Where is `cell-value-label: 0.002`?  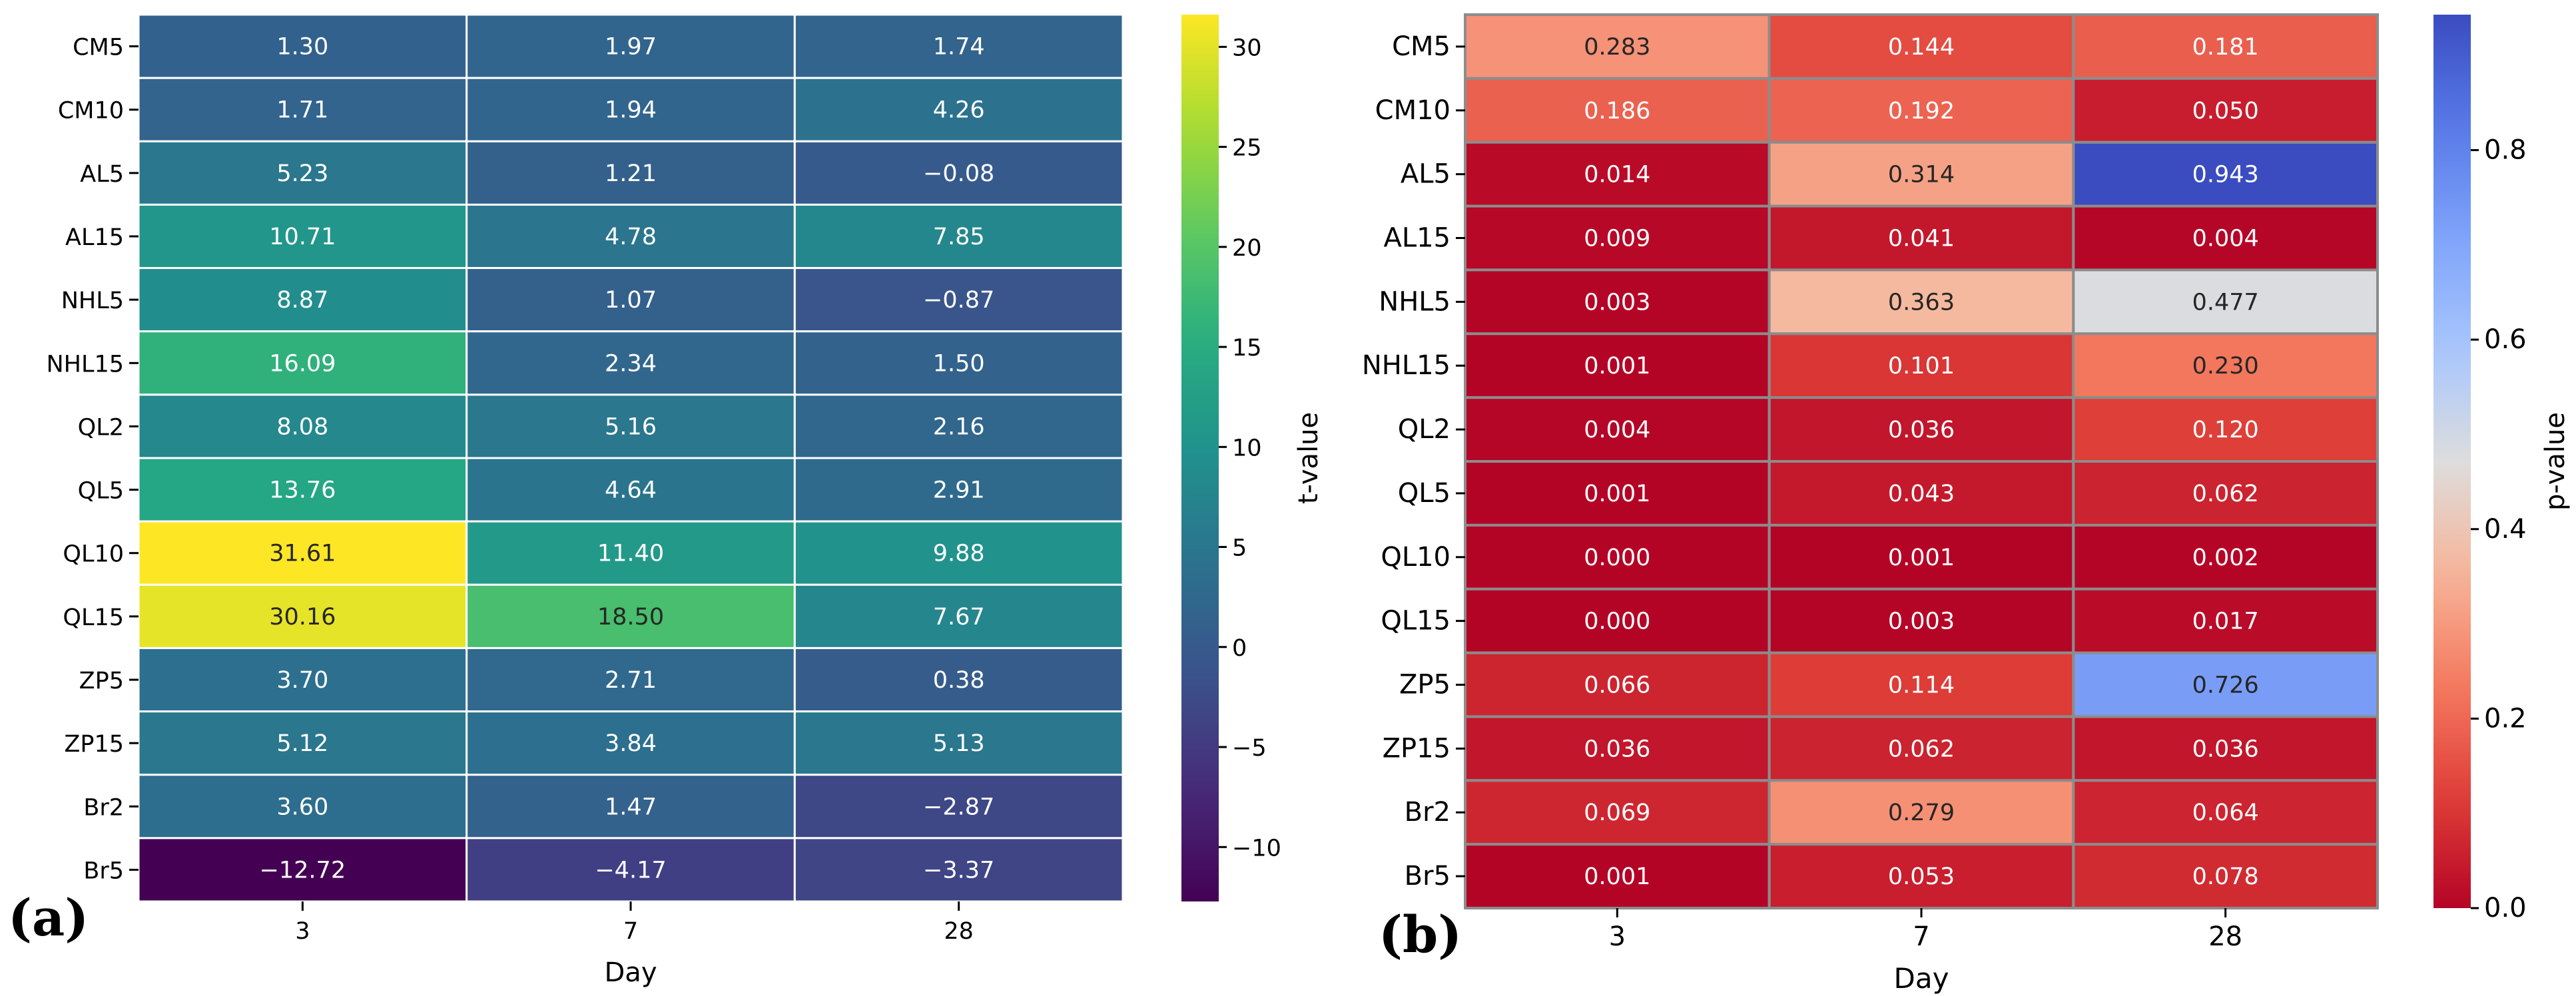 cell-value-label: 0.002 is located at coordinates (2225, 558).